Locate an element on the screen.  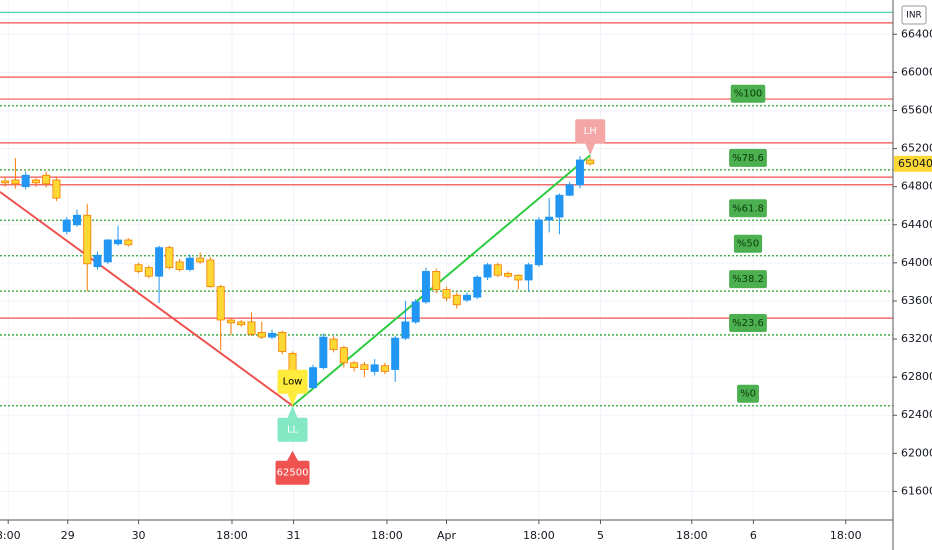
fib-label: %0 is located at coordinates (748, 393).